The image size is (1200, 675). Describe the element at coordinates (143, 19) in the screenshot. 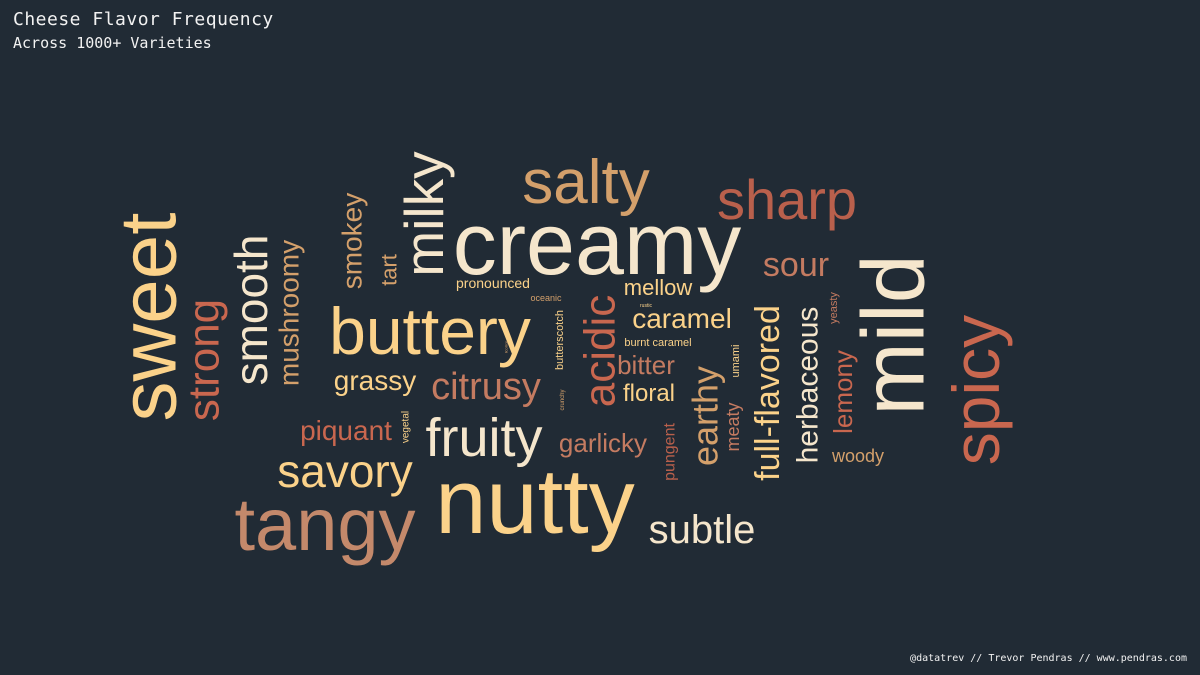

I see `chart-title: Cheese Flavor Frequency` at that location.